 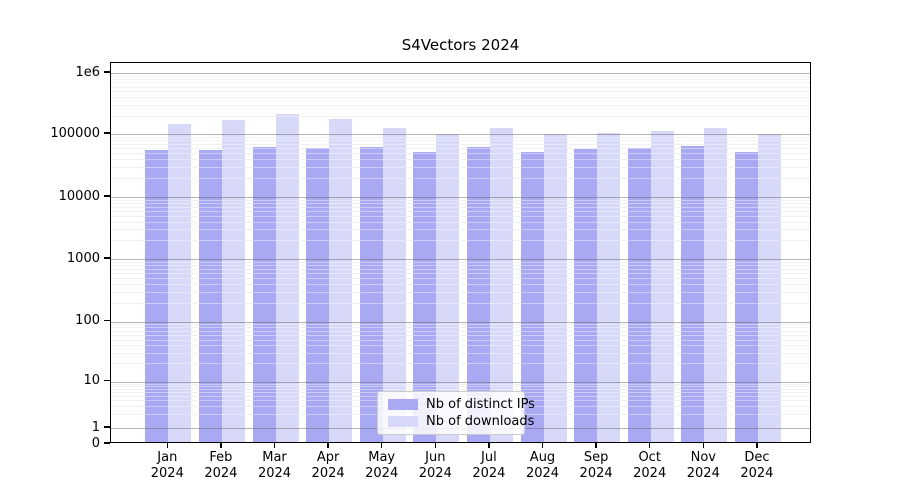 I want to click on x-tick-label: Feb 2024, so click(x=221, y=465).